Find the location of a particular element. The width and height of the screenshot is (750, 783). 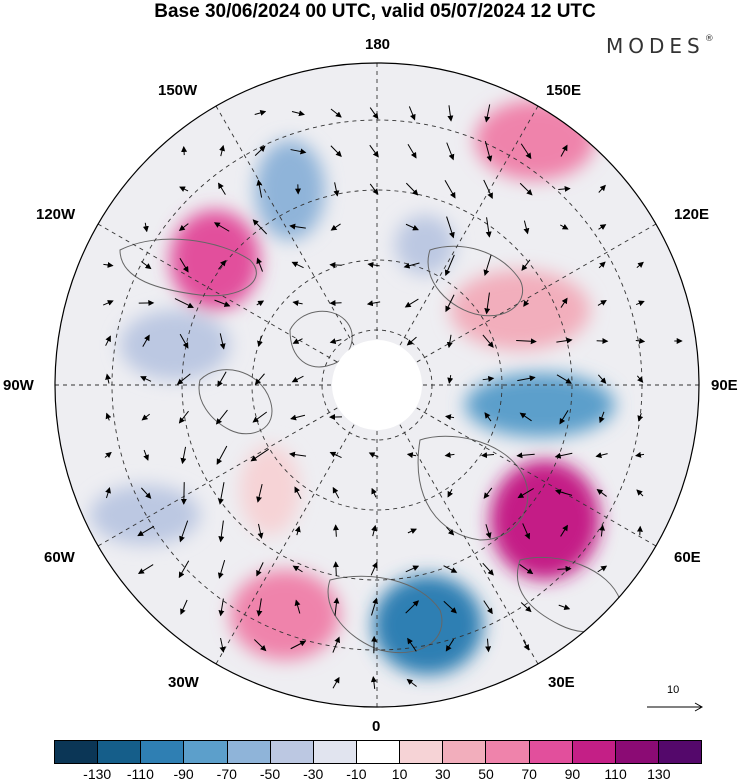

lon-label-90e: 90E is located at coordinates (724, 385).